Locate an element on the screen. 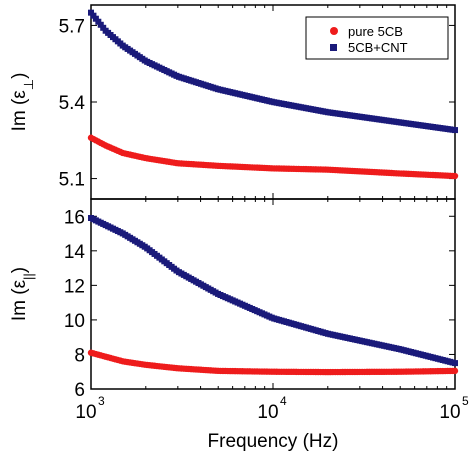 This screenshot has height=457, width=473. y-axis-label: Im (ε||) is located at coordinates (22, 294).